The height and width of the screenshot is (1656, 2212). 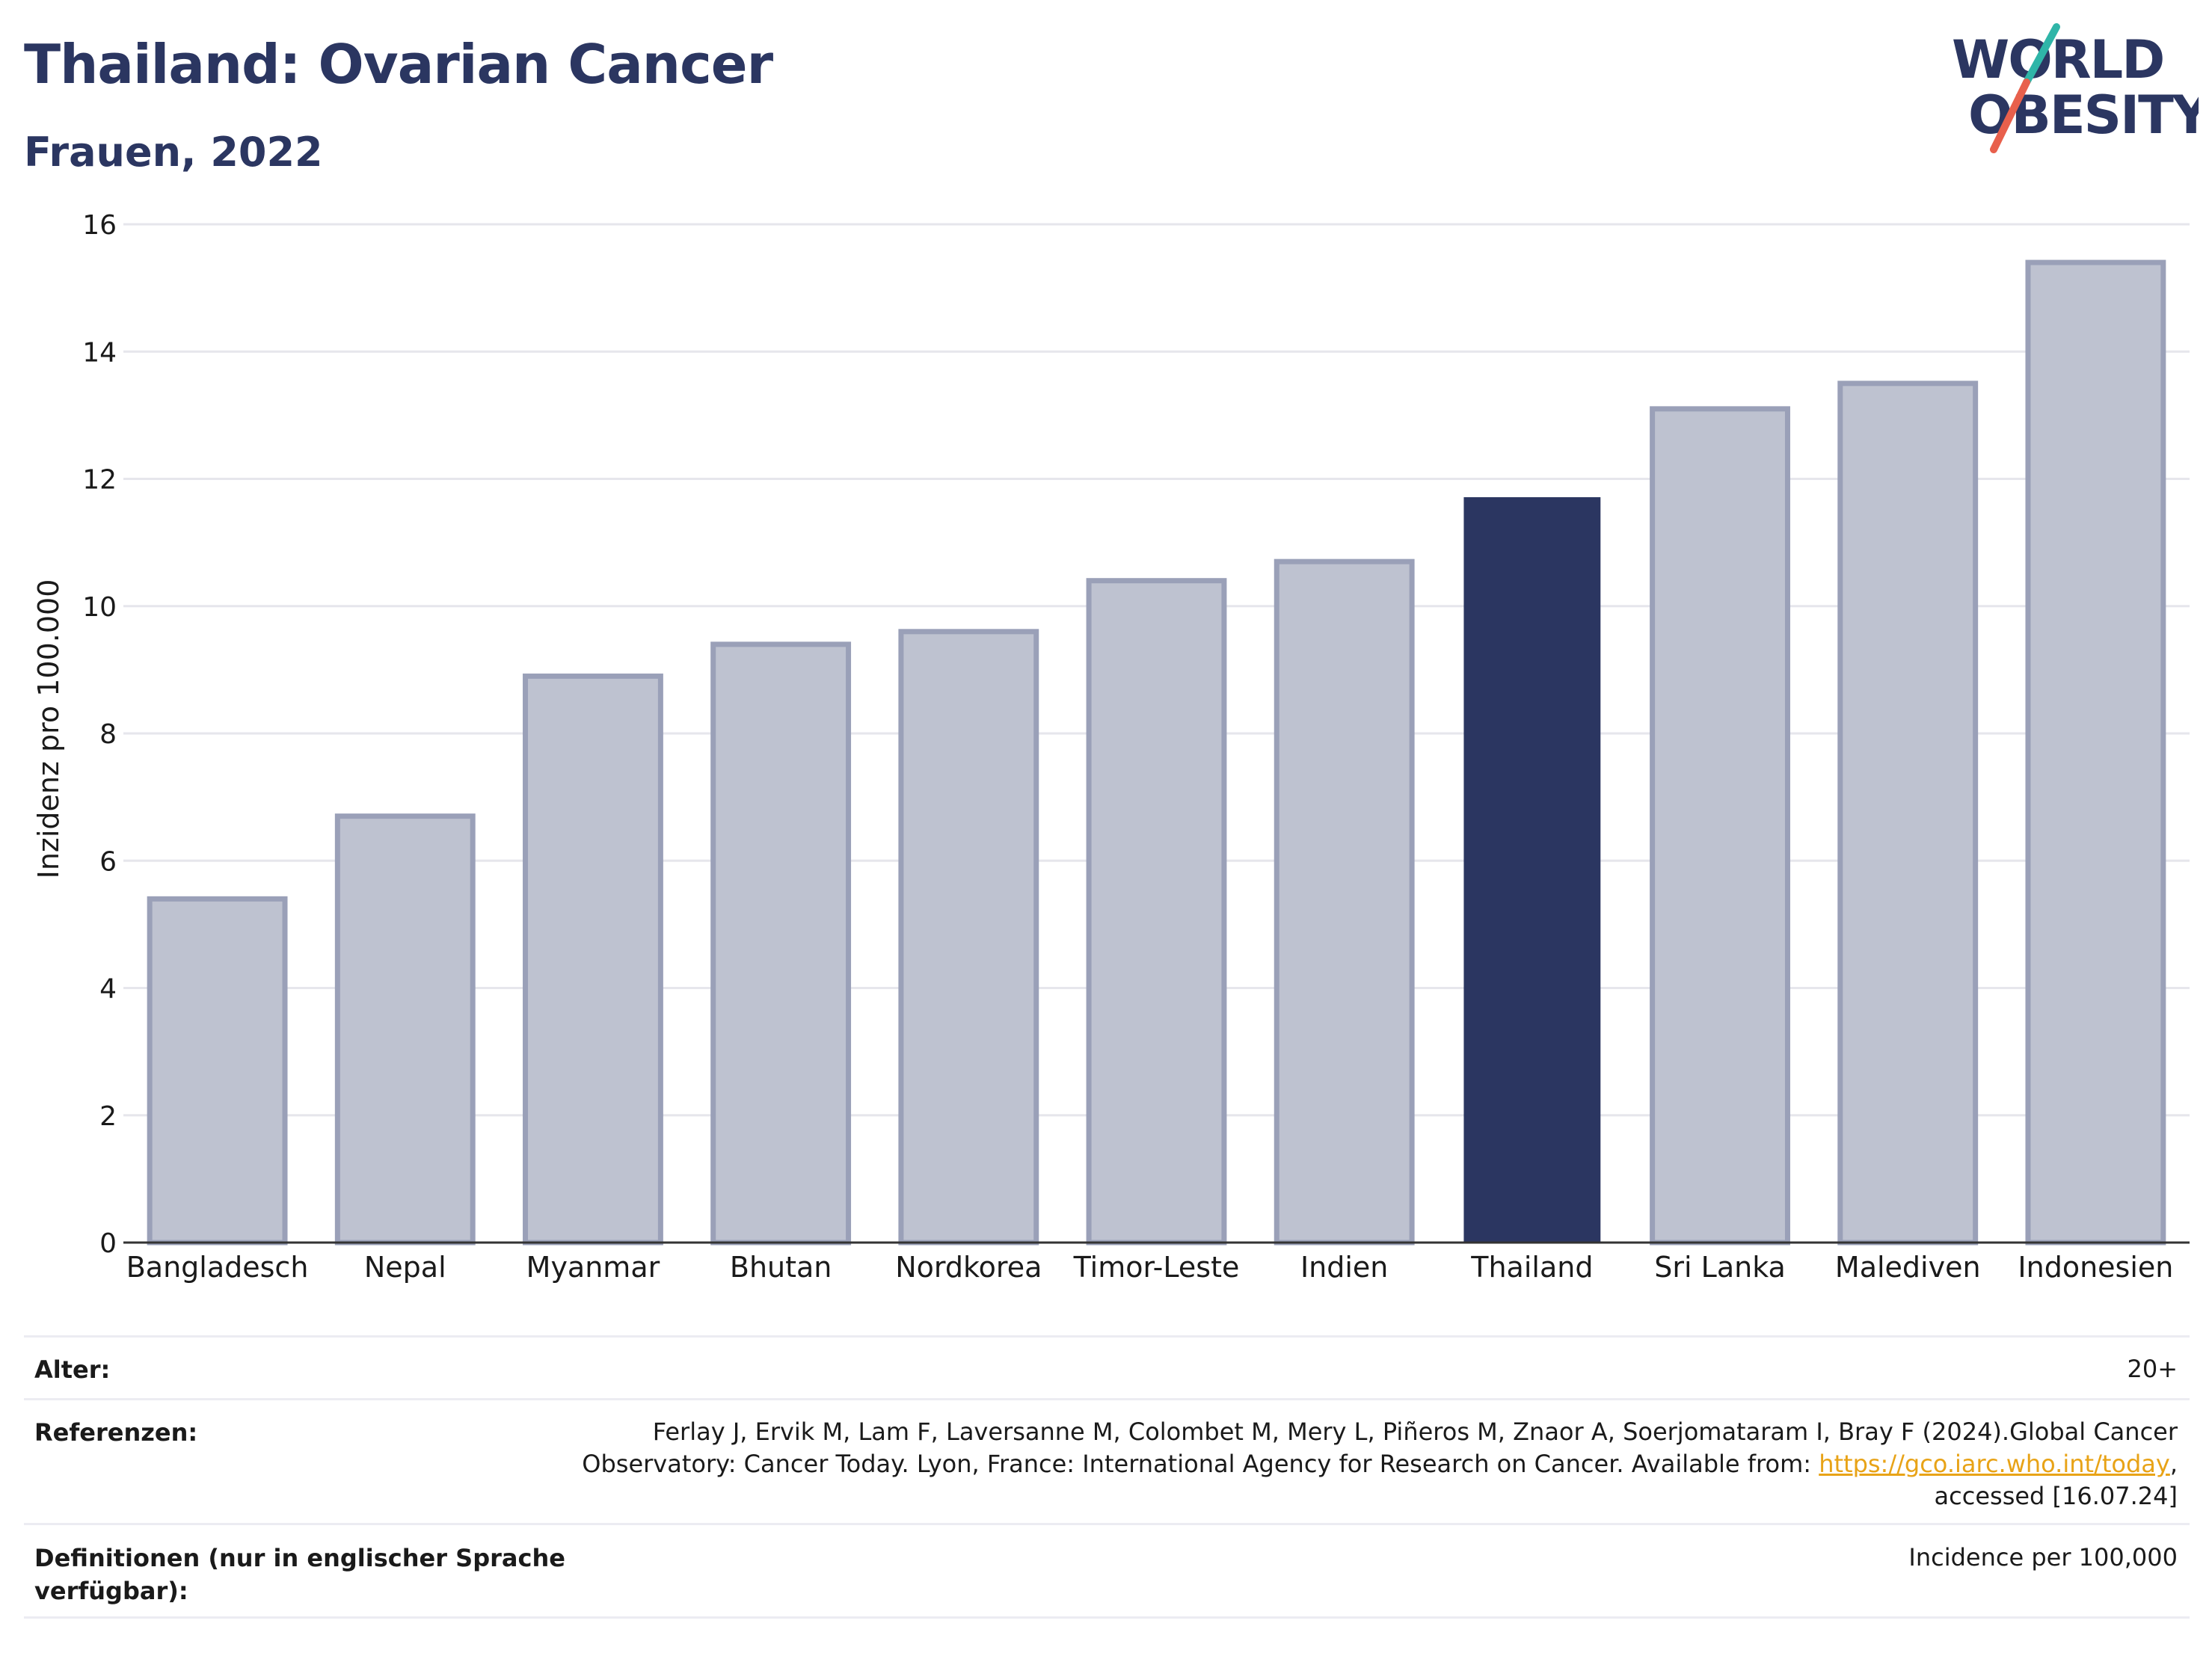 I want to click on references-link: https://gco.iarc.who.int/today, so click(x=1994, y=1464).